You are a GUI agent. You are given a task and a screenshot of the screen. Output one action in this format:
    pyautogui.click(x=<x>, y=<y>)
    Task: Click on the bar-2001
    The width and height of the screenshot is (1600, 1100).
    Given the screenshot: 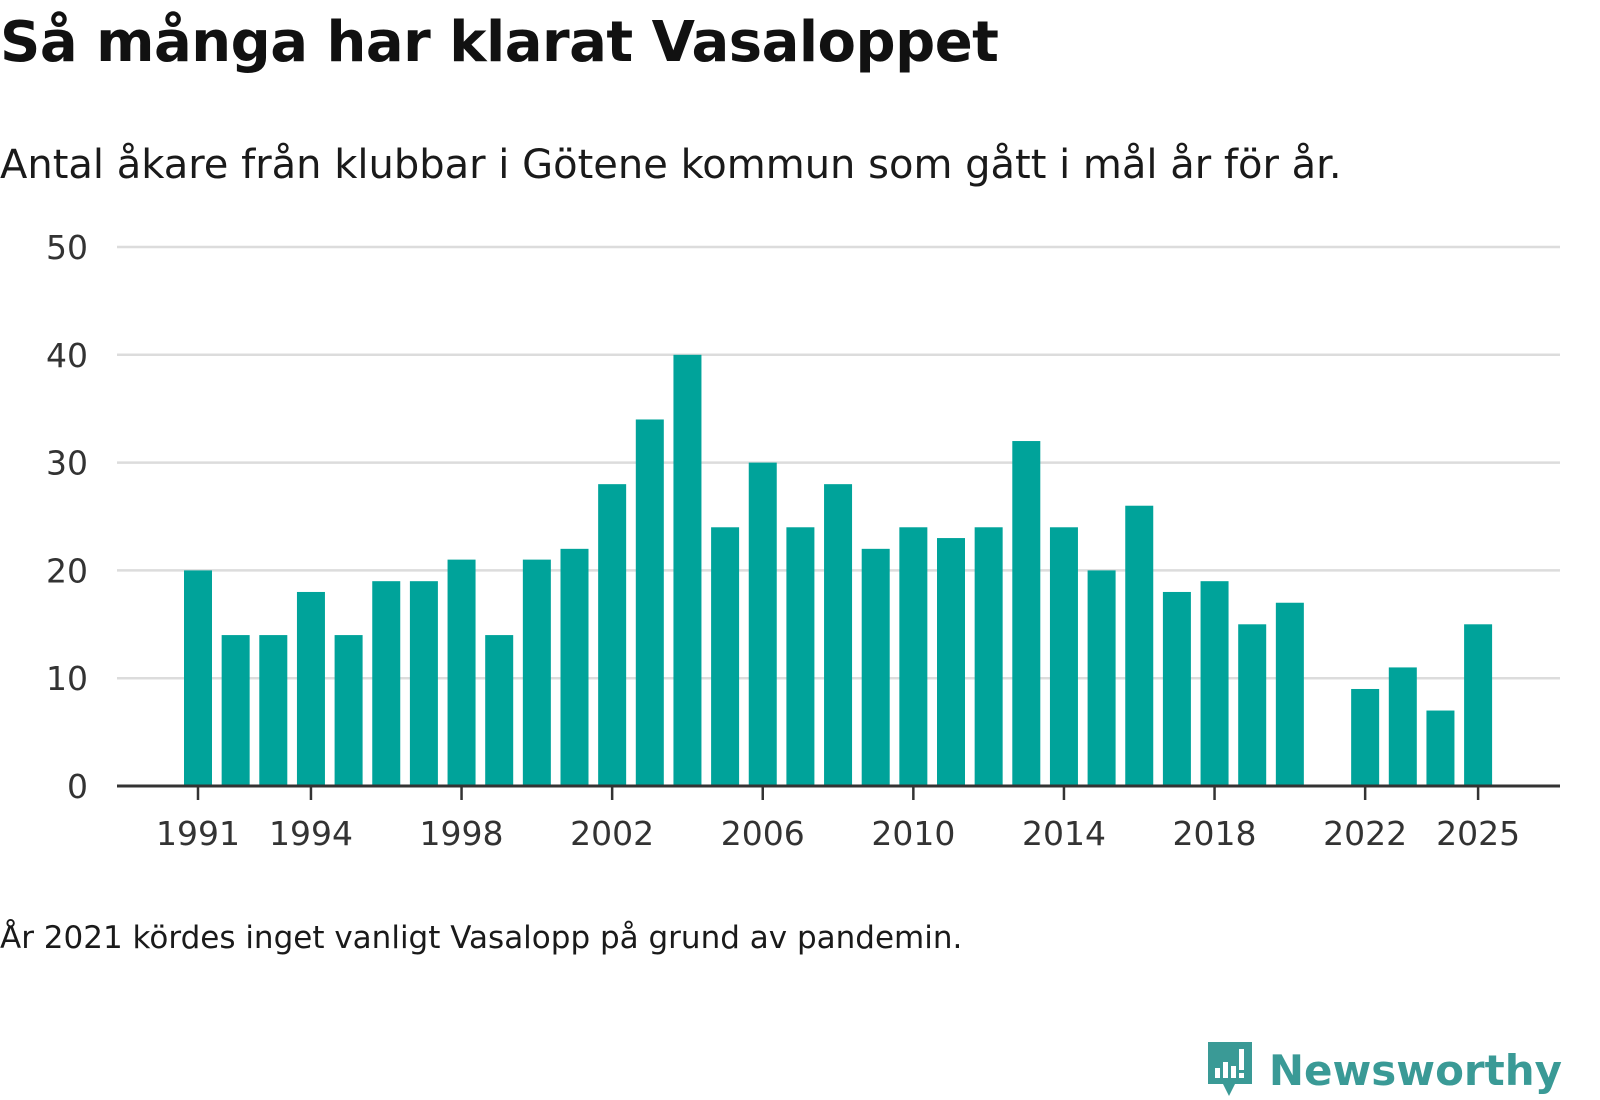 What is the action you would take?
    pyautogui.click(x=574, y=667)
    